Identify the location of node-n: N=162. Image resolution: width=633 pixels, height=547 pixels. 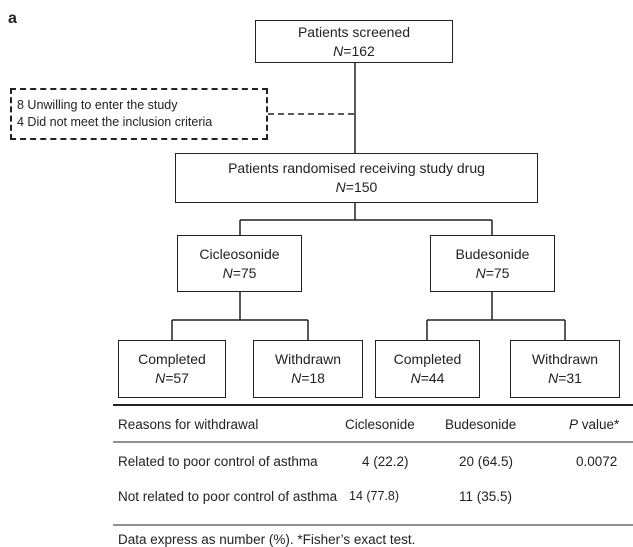
(354, 50).